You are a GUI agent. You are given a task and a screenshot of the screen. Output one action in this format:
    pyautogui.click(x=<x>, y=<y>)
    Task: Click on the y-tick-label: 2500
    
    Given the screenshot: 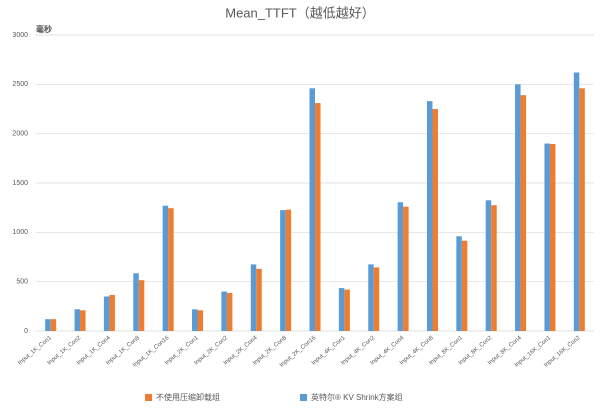 What is the action you would take?
    pyautogui.click(x=20, y=84)
    